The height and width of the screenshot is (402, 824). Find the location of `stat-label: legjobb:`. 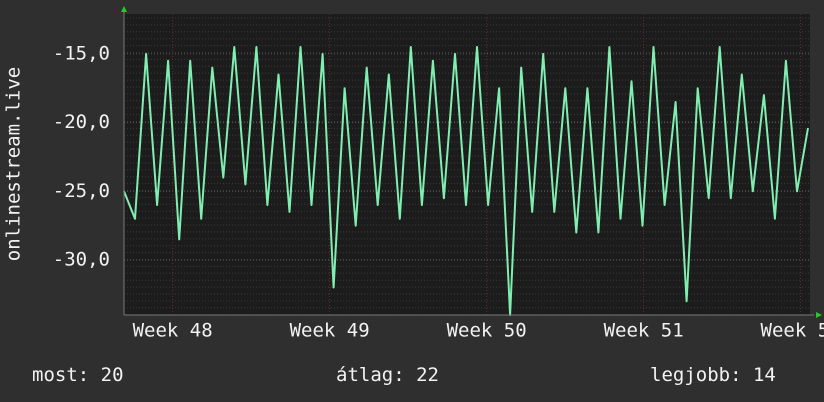

stat-label: legjobb: is located at coordinates (696, 375).